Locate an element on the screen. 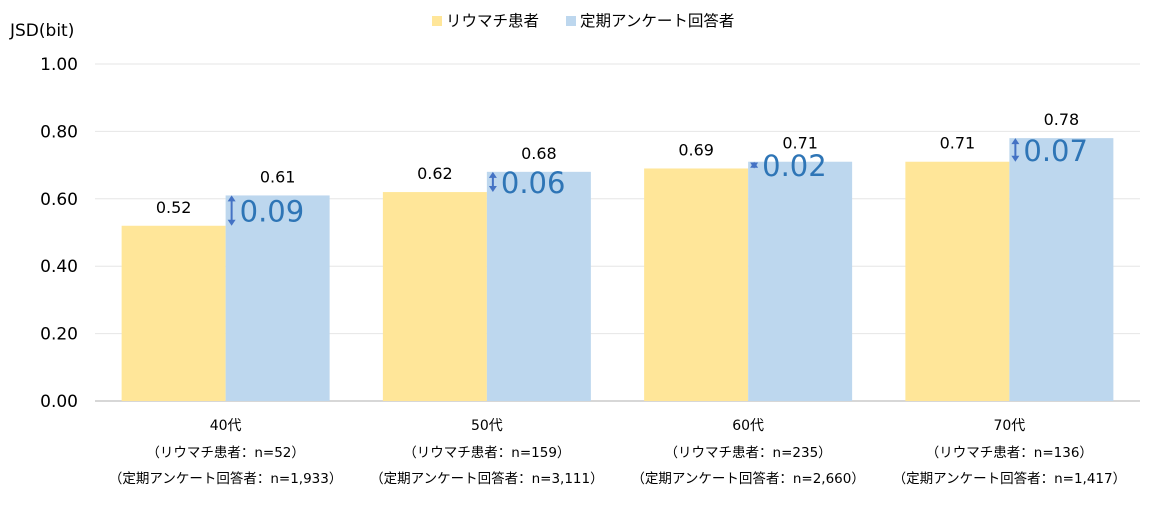  x-tick-sublabel: （定期アンケート回答者：n=3,111） is located at coordinates (486, 478).